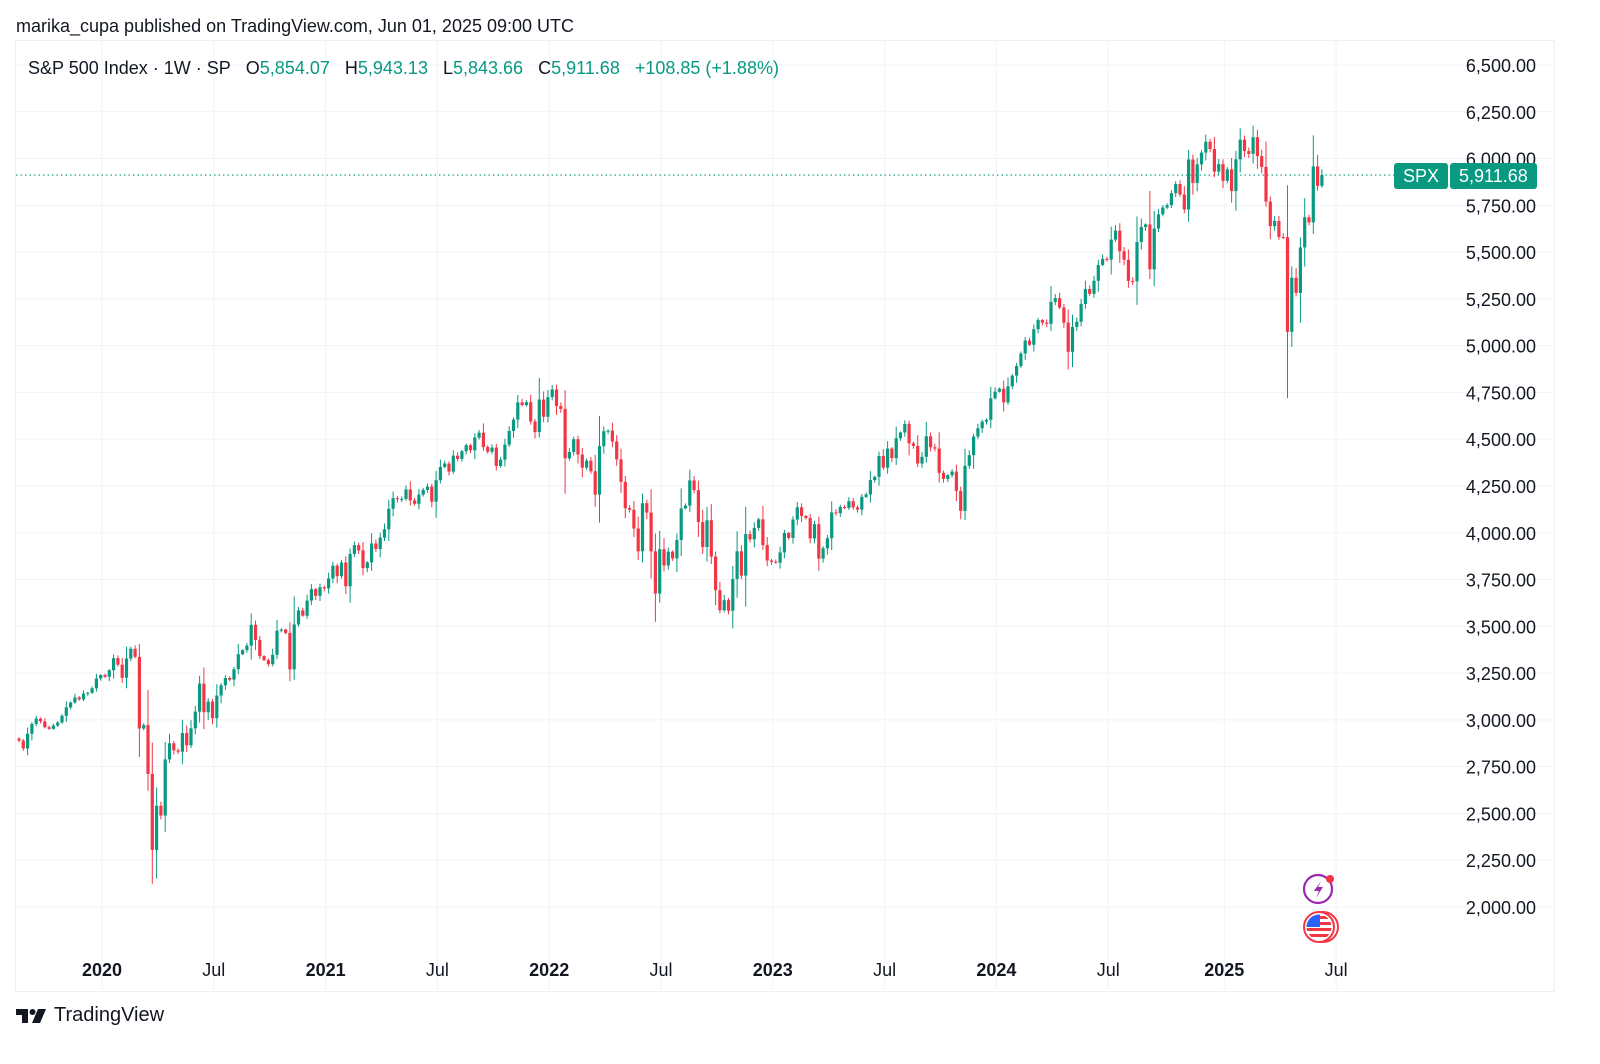 The width and height of the screenshot is (1600, 1064). What do you see at coordinates (1501, 487) in the screenshot?
I see `price-tick-label: 4,250.00` at bounding box center [1501, 487].